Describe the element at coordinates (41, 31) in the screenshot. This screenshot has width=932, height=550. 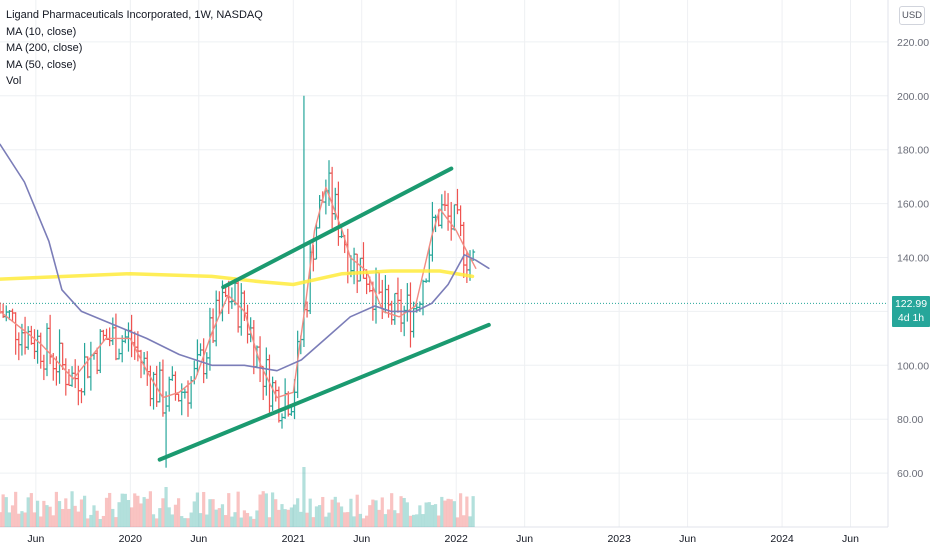
I see `legend-ma10: MA (10, close)` at that location.